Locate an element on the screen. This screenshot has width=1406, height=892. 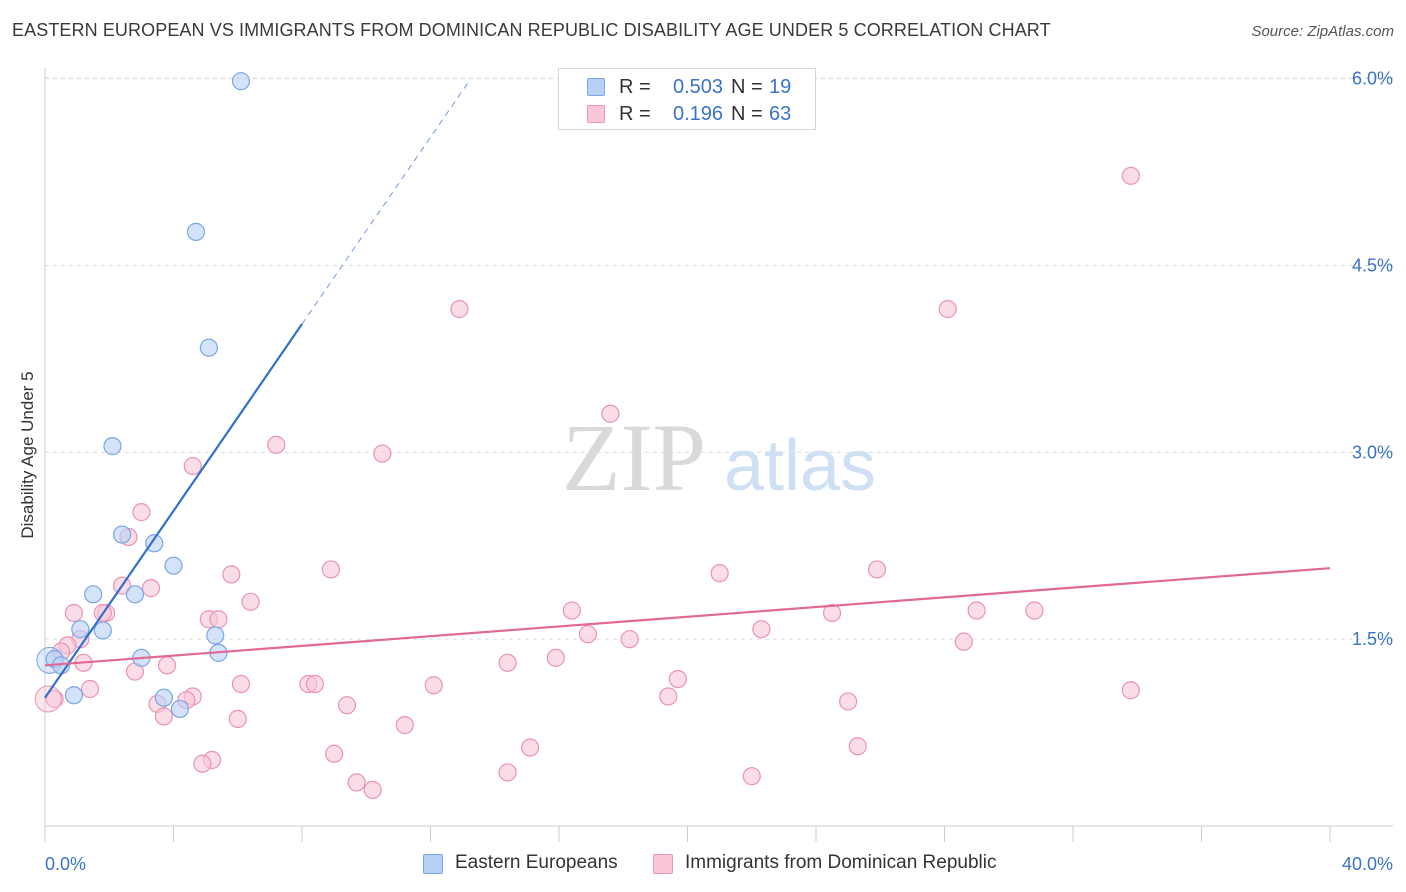
x-tick-label-min: 0.0% is located at coordinates (65, 864).